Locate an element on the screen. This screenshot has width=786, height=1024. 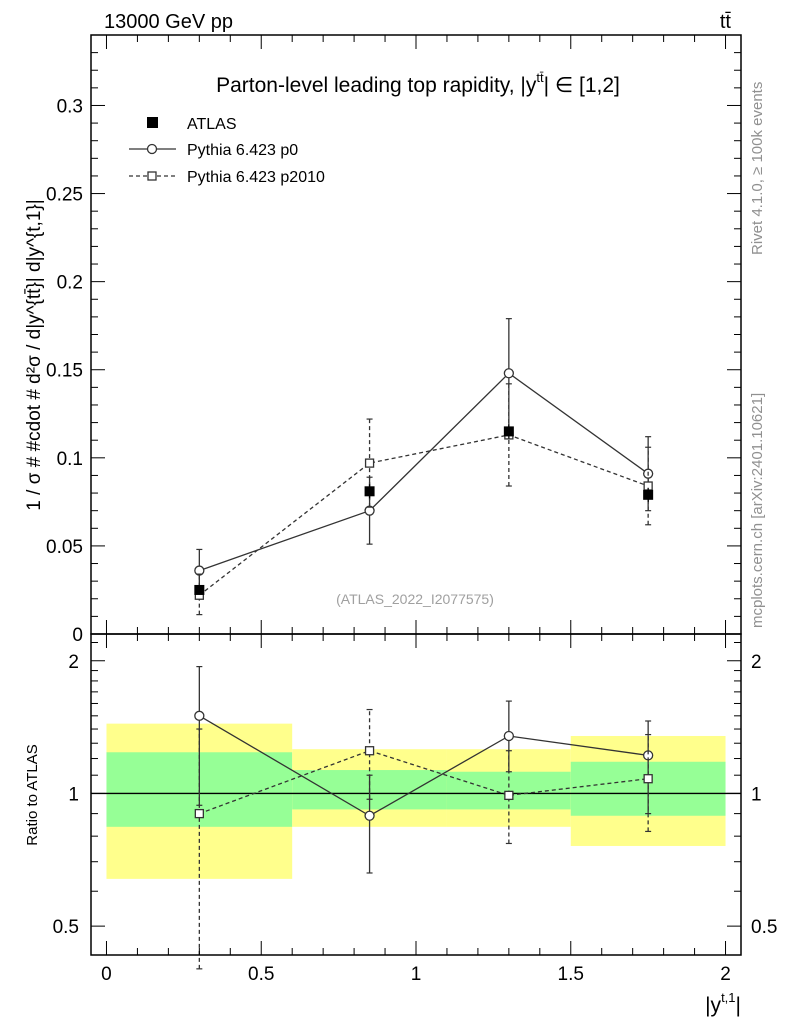
main-y-tick-label: 0.15 is located at coordinates (64, 371).